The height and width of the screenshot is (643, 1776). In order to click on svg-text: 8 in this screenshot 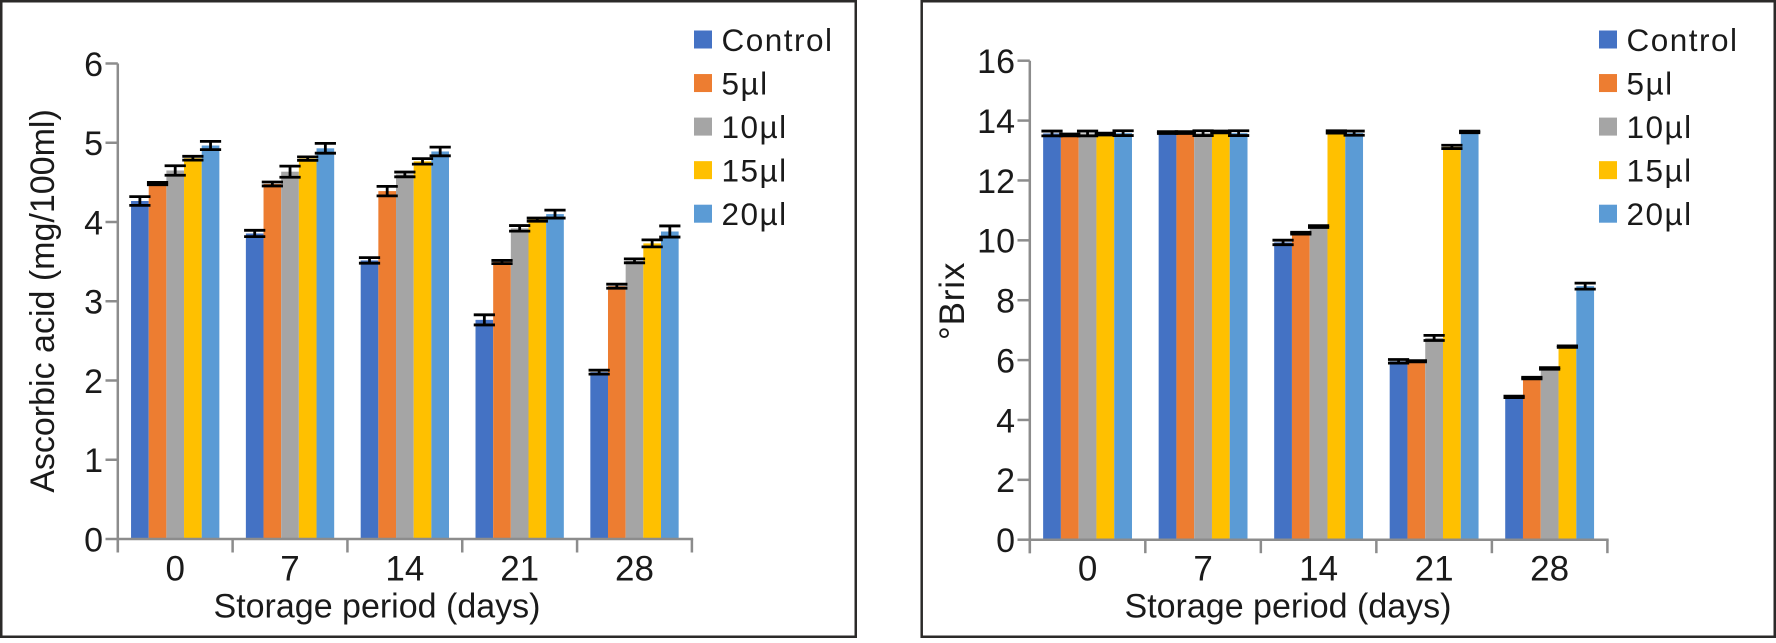, I will do `click(1005, 302)`.